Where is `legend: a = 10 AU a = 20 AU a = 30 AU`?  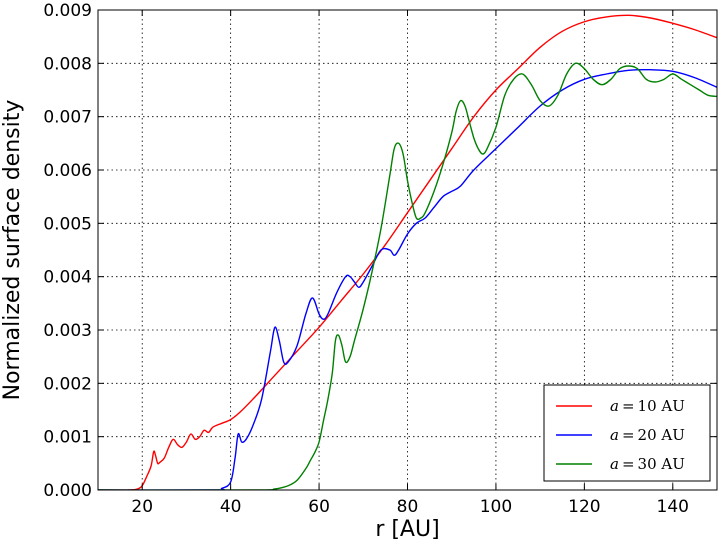 legend: a = 10 AU a = 20 AU a = 30 AU is located at coordinates (627, 433).